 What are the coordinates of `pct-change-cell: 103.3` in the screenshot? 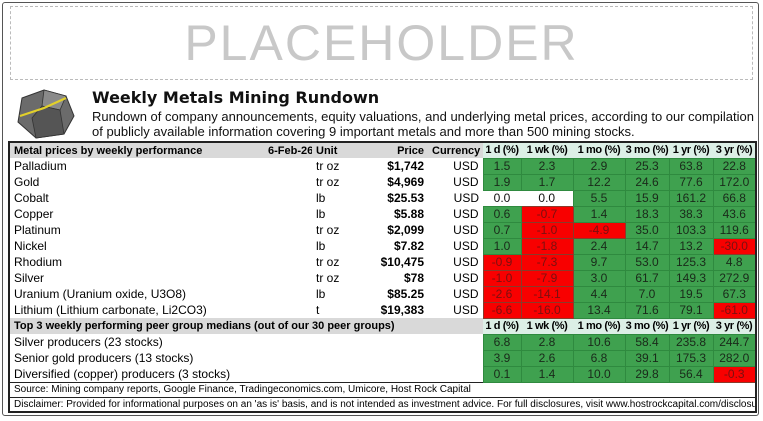 It's located at (691, 230).